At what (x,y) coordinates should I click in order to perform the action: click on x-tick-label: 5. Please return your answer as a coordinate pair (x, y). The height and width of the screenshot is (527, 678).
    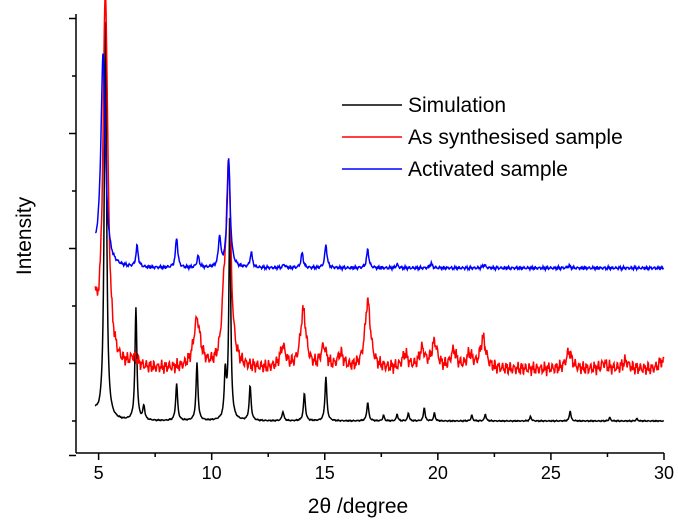
    Looking at the image, I should click on (99, 473).